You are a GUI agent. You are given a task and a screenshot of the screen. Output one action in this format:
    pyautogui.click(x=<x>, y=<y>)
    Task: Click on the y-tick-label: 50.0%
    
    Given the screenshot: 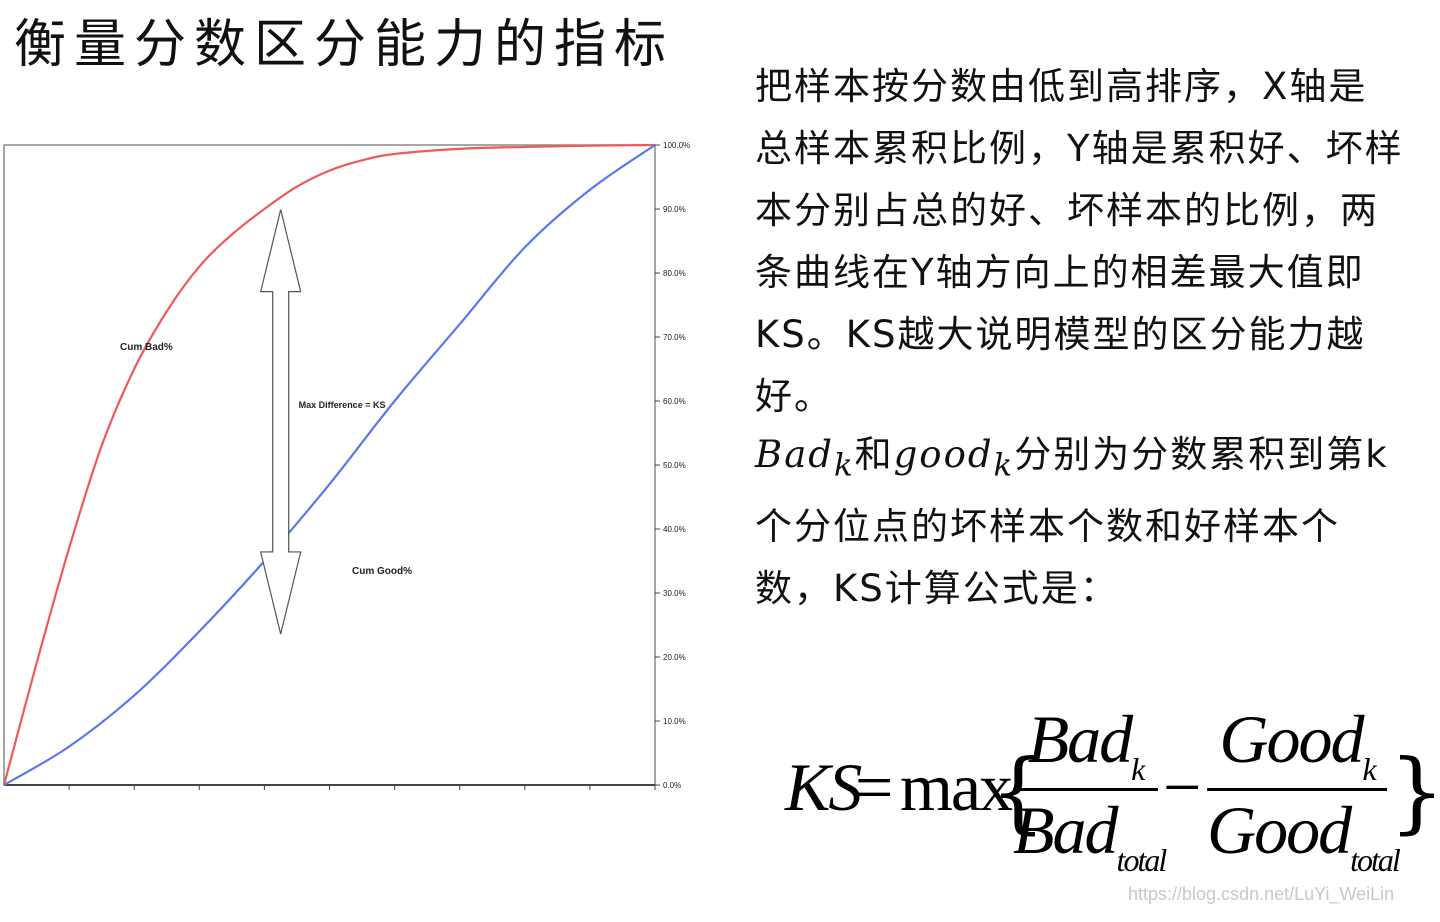 What is the action you would take?
    pyautogui.click(x=674, y=465)
    